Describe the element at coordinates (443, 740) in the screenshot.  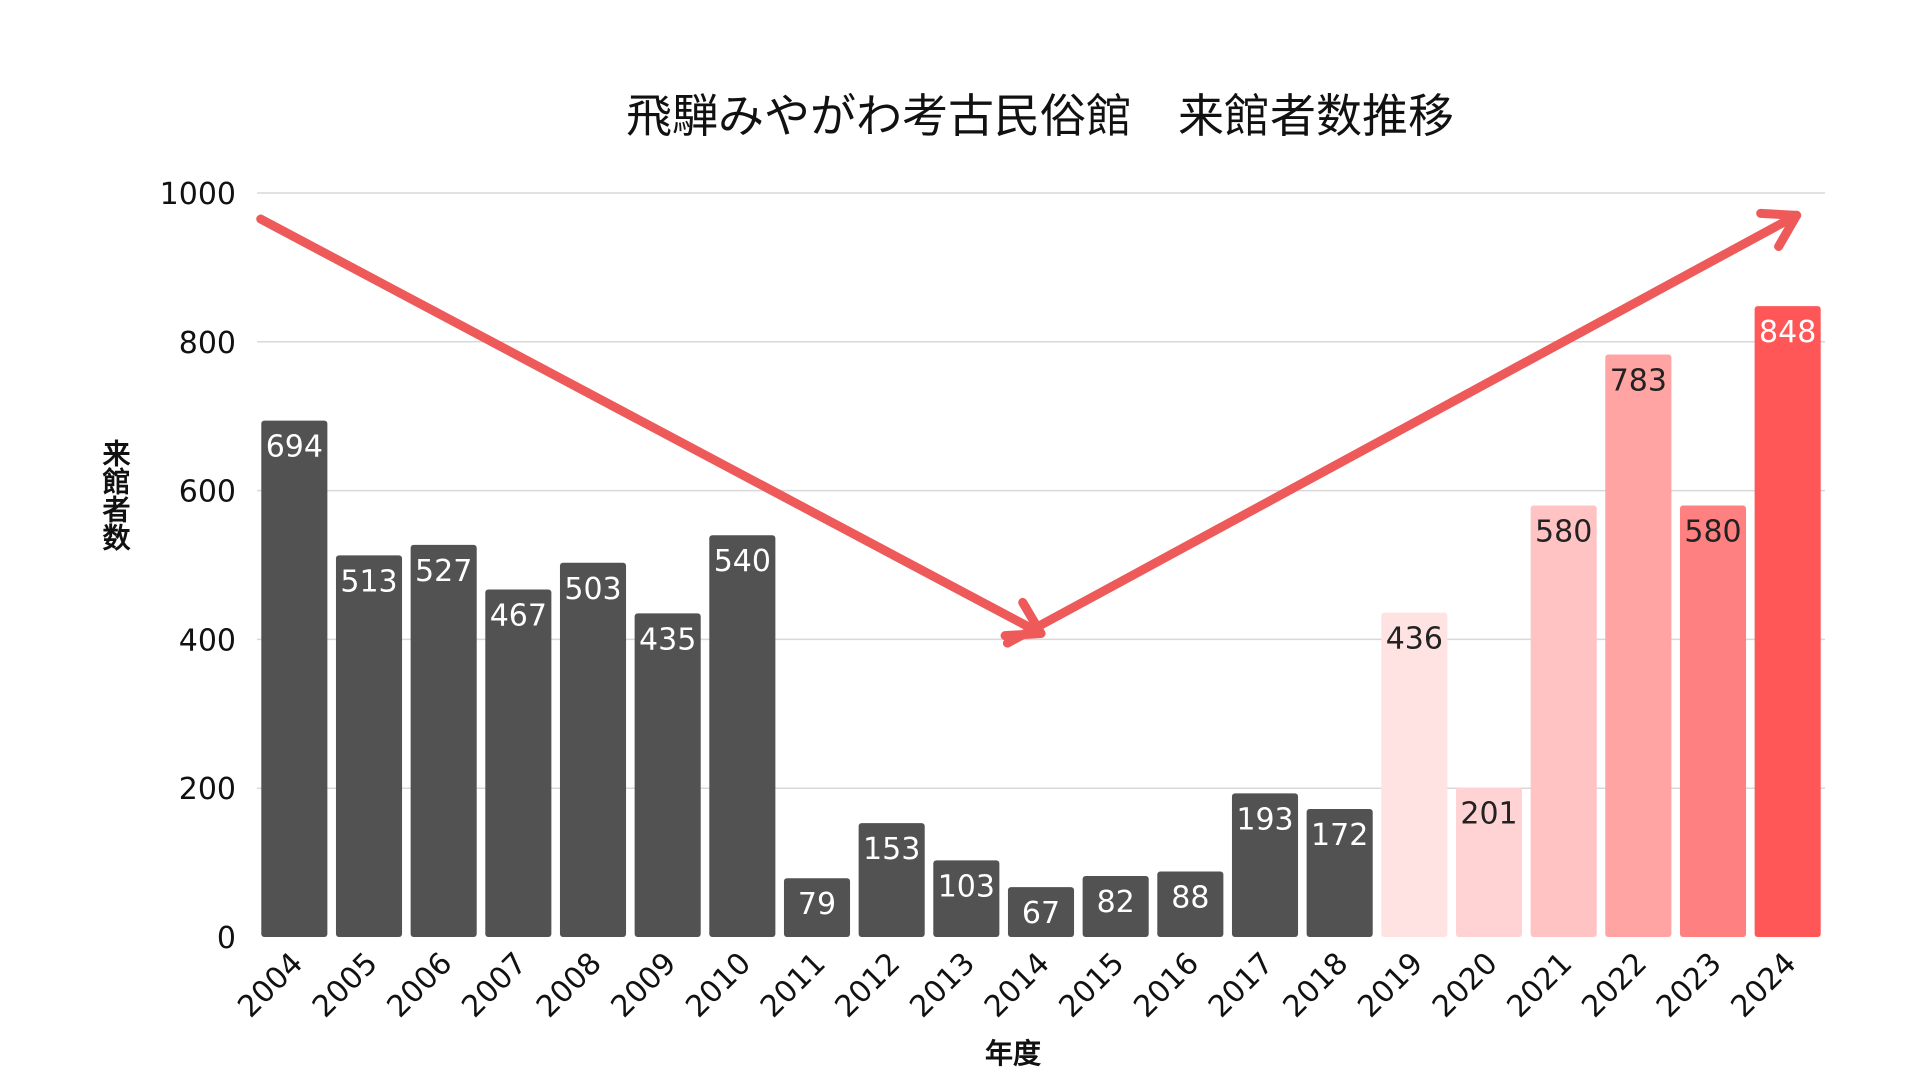
I see `bar-2006` at that location.